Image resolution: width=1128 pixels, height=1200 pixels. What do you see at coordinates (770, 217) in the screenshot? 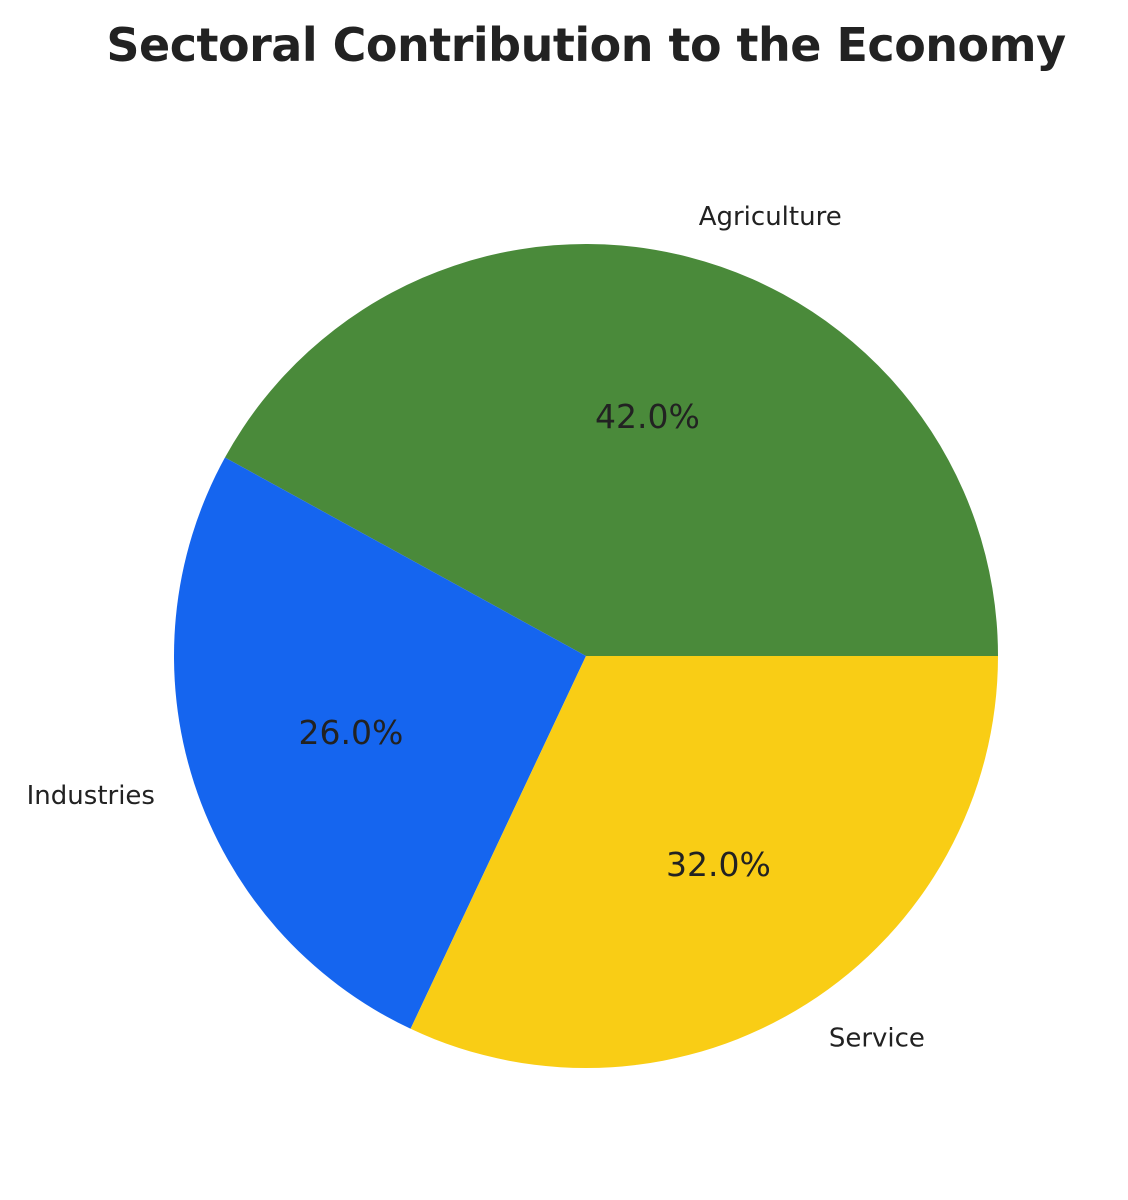
I see `category-label-agriculture: Agriculture` at bounding box center [770, 217].